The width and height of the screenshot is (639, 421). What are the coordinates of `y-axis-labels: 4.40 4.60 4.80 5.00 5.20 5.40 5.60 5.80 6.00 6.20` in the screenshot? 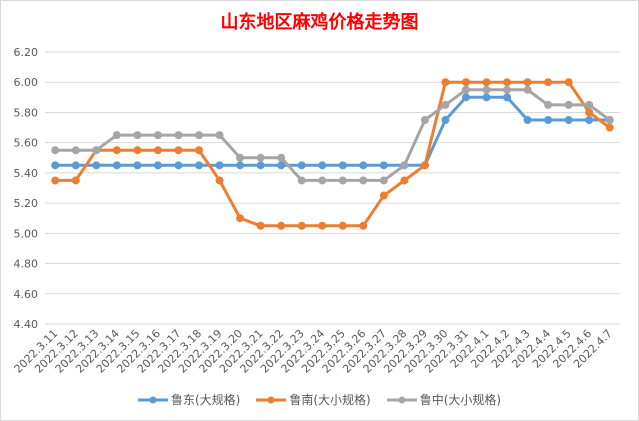 It's located at (26, 188).